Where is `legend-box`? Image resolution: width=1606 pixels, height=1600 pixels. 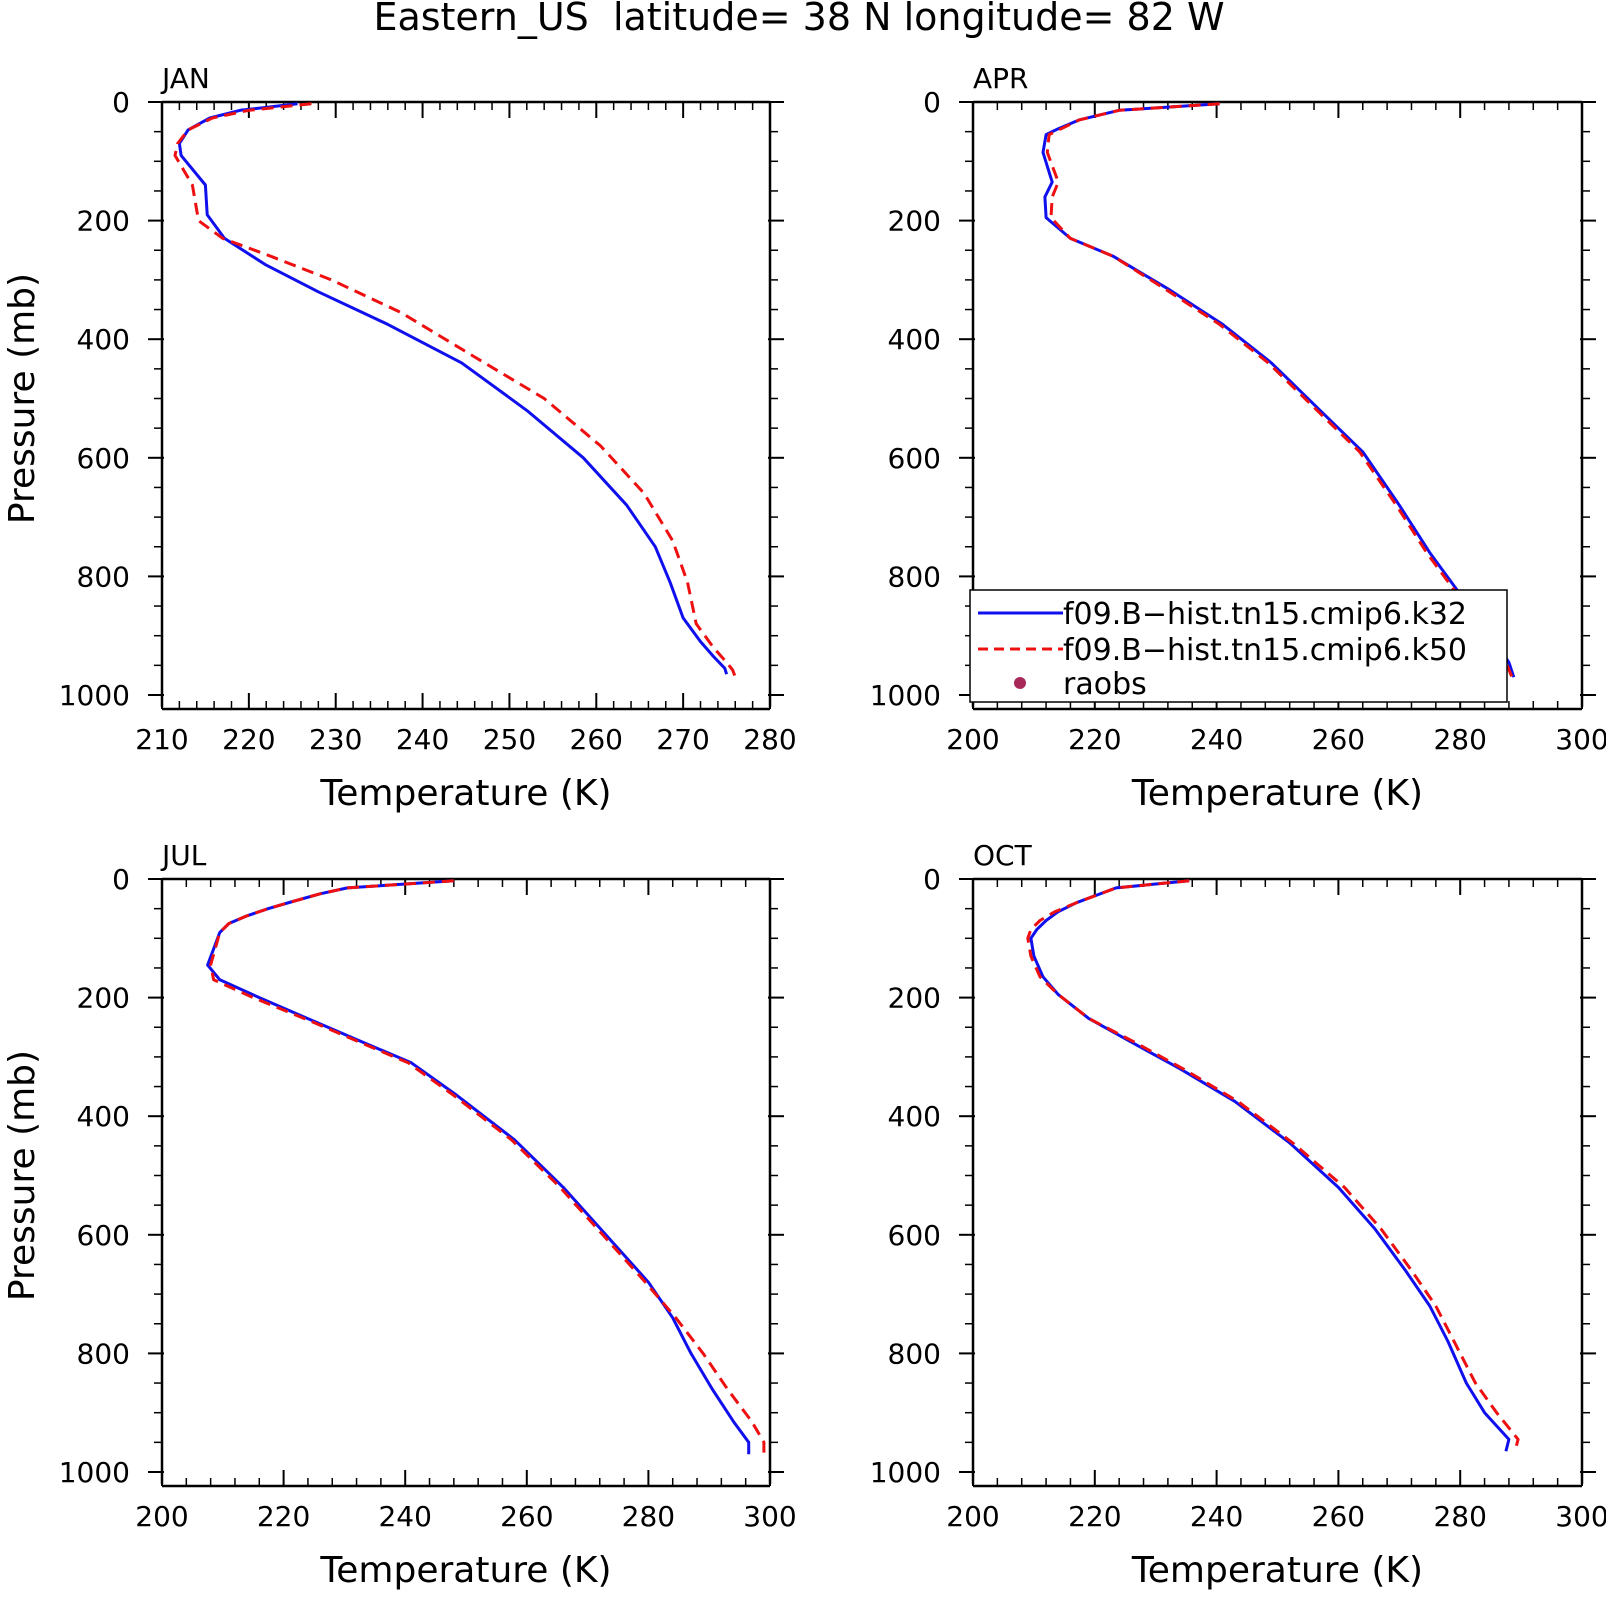
legend-box is located at coordinates (1238, 646).